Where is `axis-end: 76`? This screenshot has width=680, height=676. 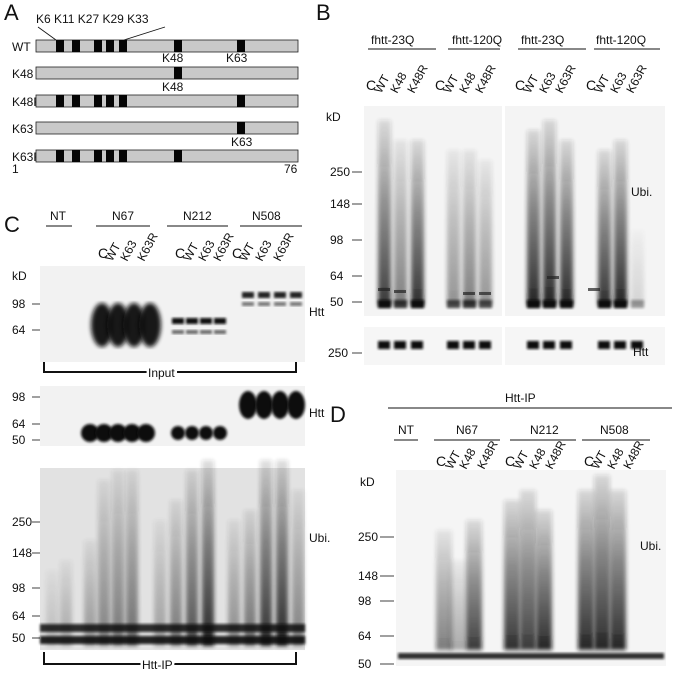
axis-end: 76 is located at coordinates (291, 169).